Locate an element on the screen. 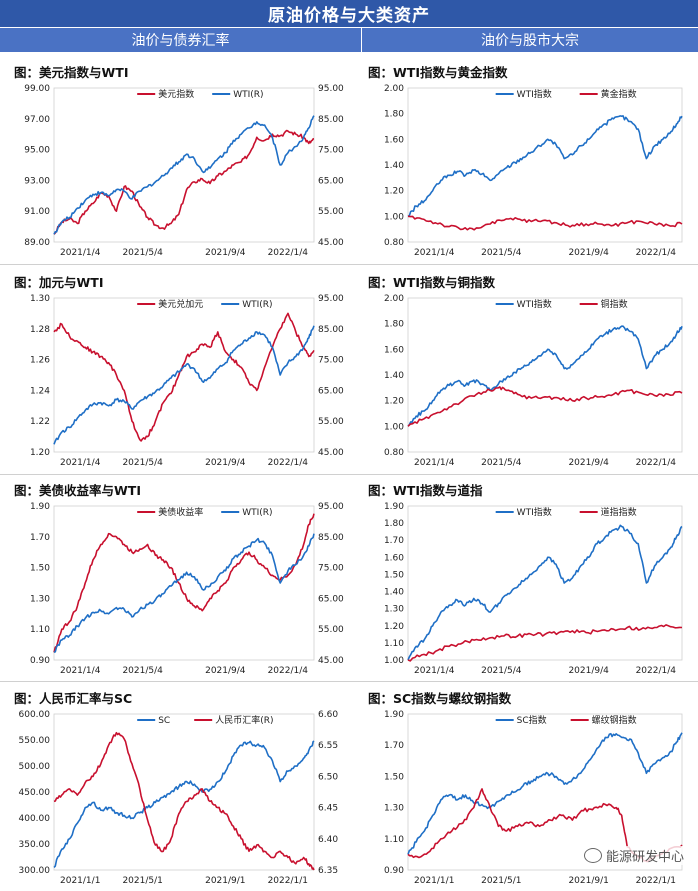 Image resolution: width=698 pixels, height=891 pixels. y-left-tick-label: 500.00 is located at coordinates (35, 767).